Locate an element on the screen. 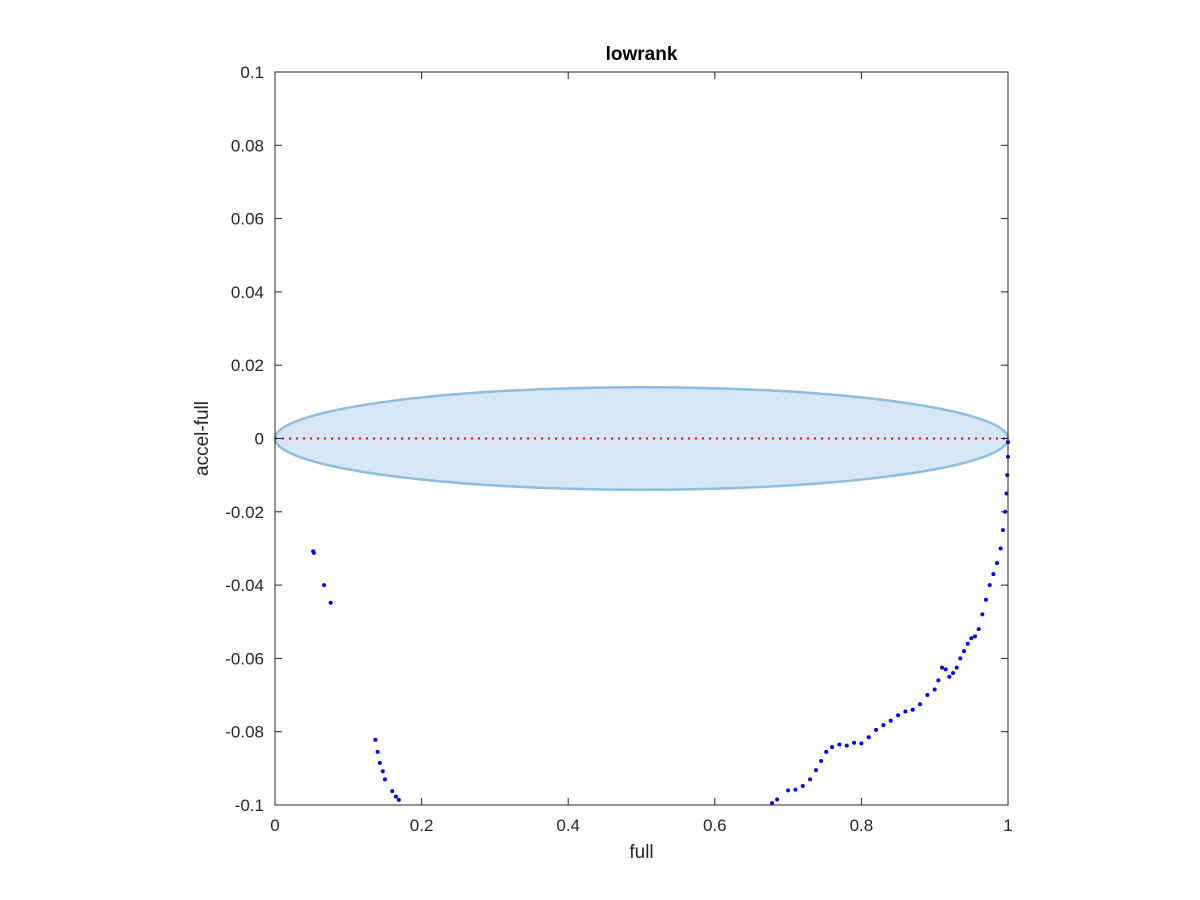  x-tick-label: 0 is located at coordinates (274, 825).